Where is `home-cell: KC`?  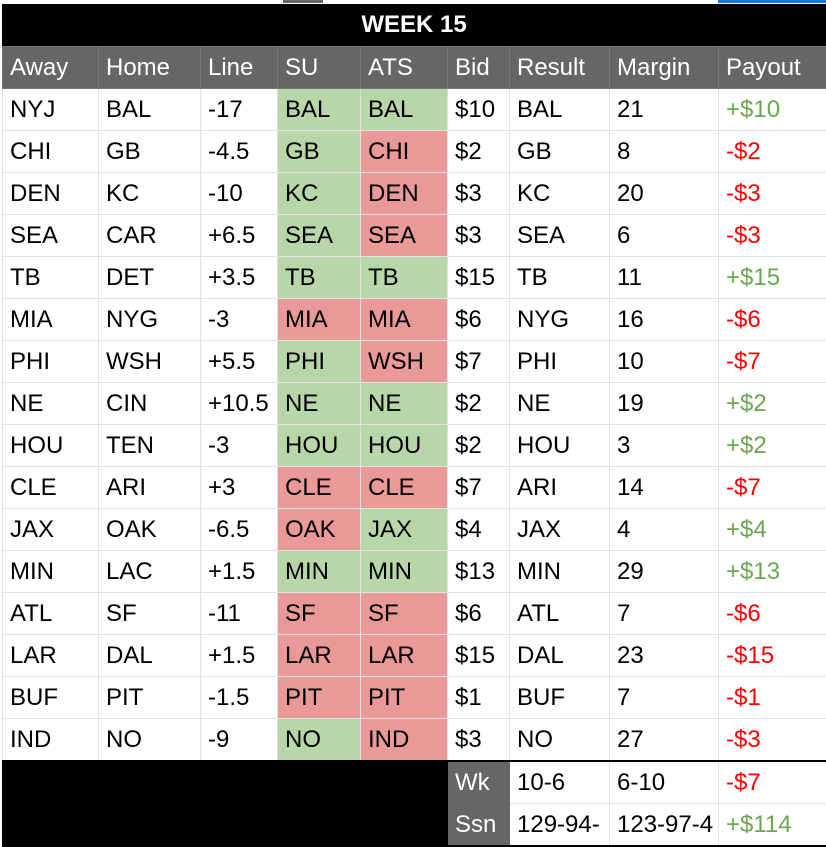 home-cell: KC is located at coordinates (150, 194).